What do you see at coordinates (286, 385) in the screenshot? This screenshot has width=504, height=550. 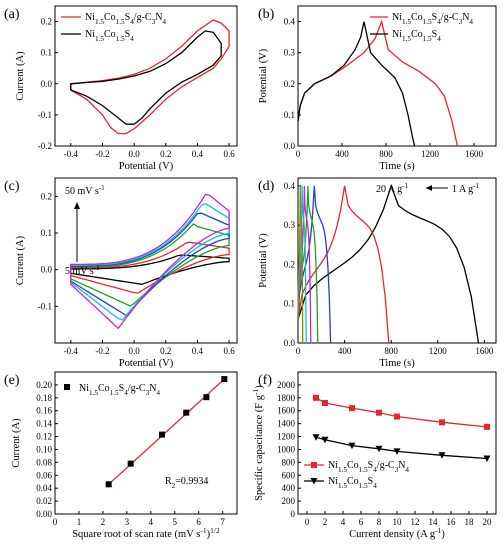 I see `y-tick-label: 2000` at bounding box center [286, 385].